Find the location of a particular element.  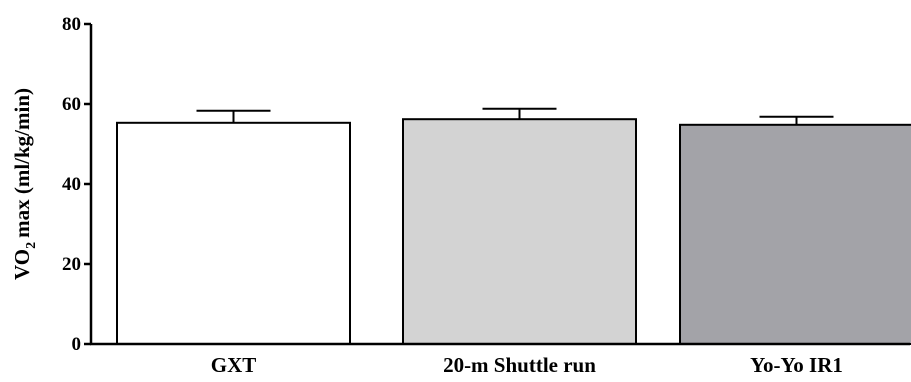

y-axis-title: VO2 max (ml/kg/min) is located at coordinates (24, 184).